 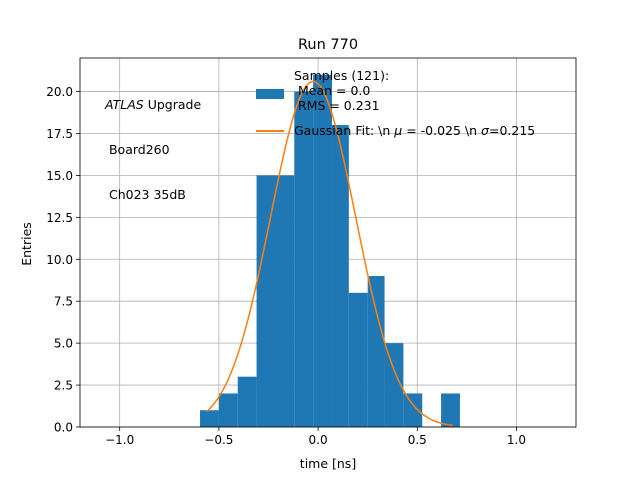 What do you see at coordinates (417, 440) in the screenshot?
I see `x-tick-label: 0.5` at bounding box center [417, 440].